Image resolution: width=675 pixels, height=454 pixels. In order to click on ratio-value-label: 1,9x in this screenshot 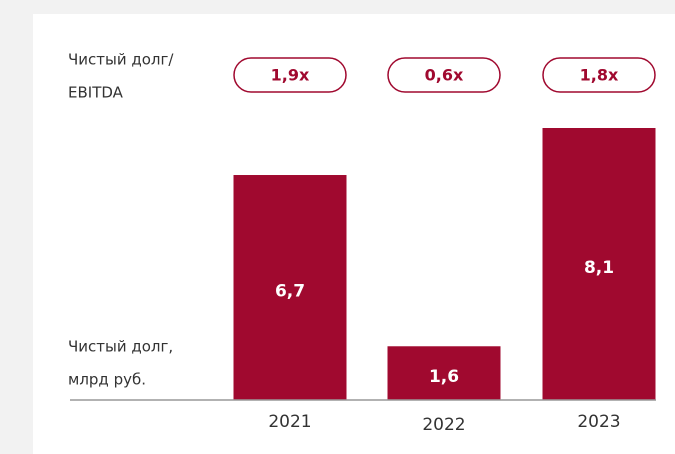, I will do `click(290, 75)`.